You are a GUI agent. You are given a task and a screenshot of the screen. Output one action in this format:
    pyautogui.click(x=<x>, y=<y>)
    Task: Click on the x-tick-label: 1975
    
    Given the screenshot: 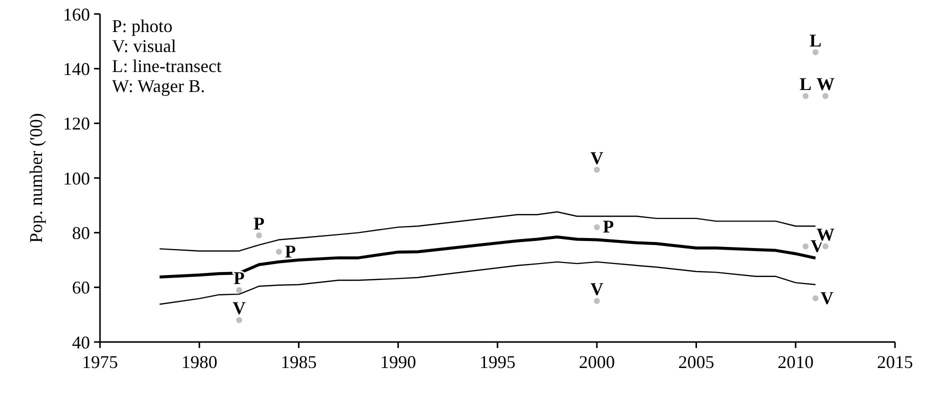 What is the action you would take?
    pyautogui.click(x=100, y=362)
    